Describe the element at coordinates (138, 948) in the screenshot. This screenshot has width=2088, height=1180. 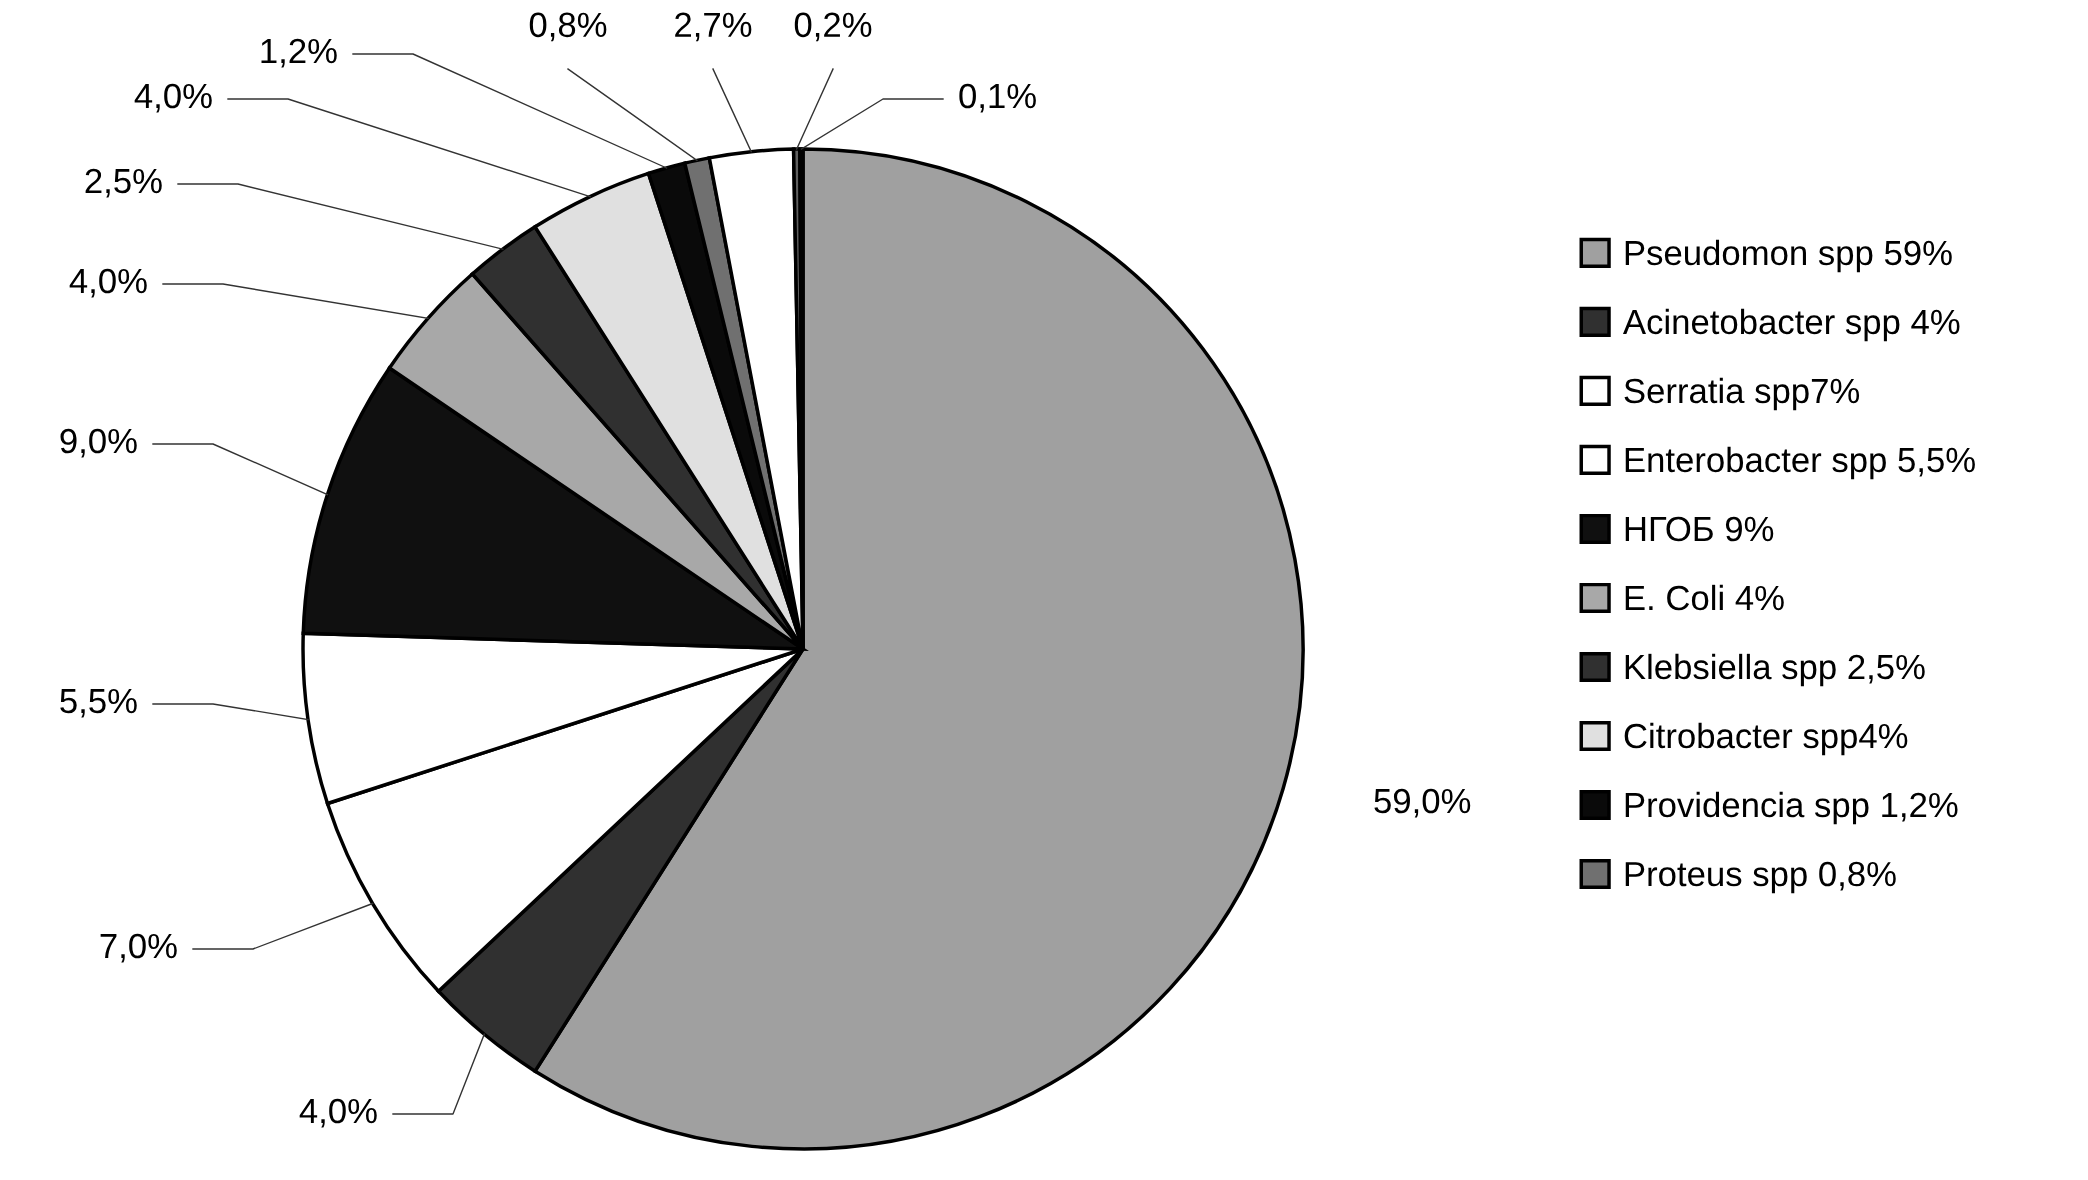
I see `data-label: 7,0%` at that location.